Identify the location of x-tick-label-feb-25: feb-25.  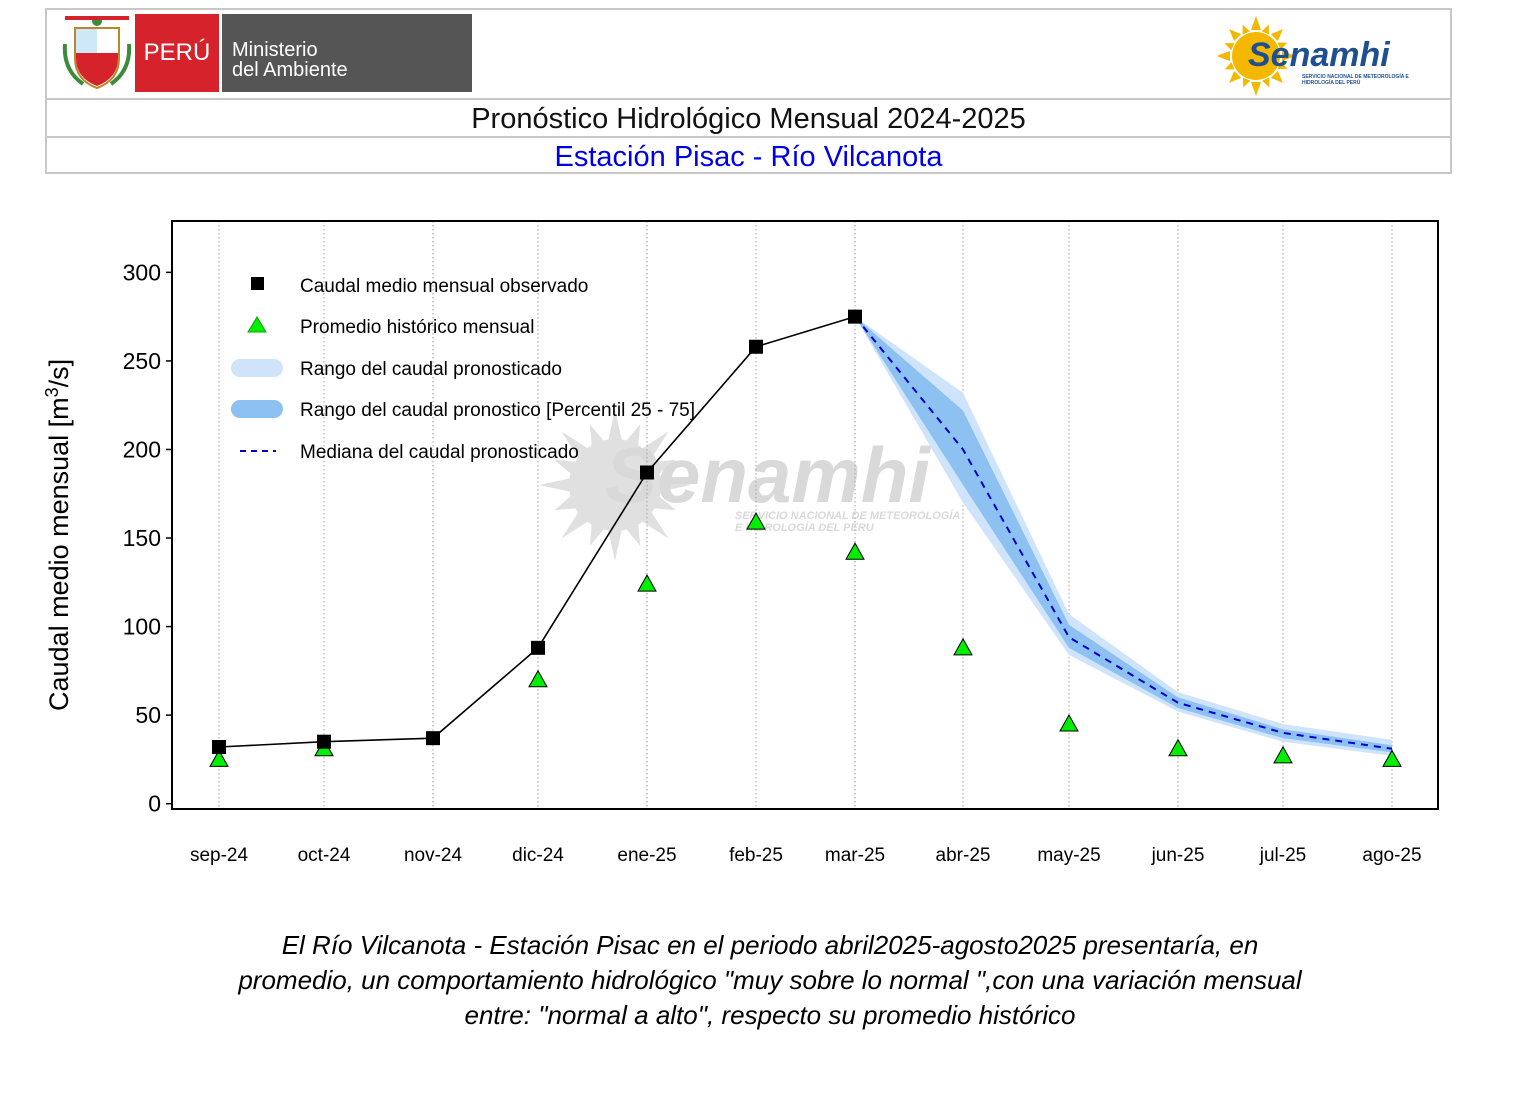
(756, 855).